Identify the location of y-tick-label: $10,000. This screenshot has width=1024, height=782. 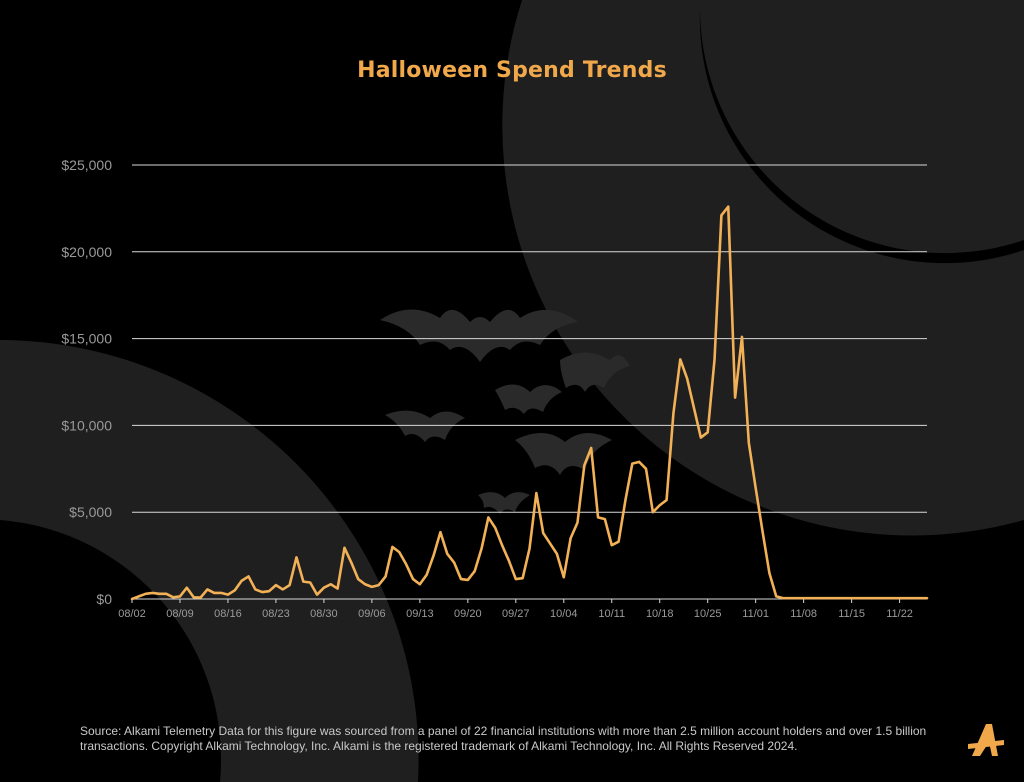
(86, 425).